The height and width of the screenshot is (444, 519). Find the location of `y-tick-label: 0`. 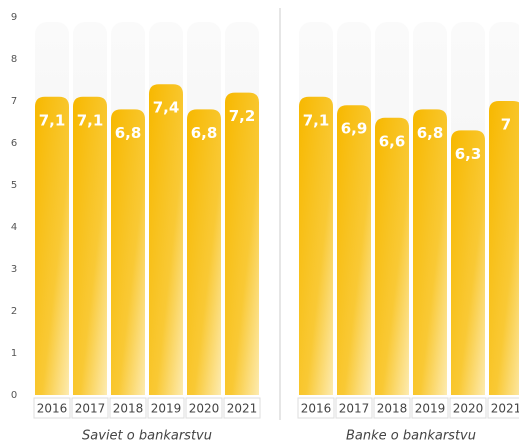

y-tick-label: 0 is located at coordinates (14, 395).